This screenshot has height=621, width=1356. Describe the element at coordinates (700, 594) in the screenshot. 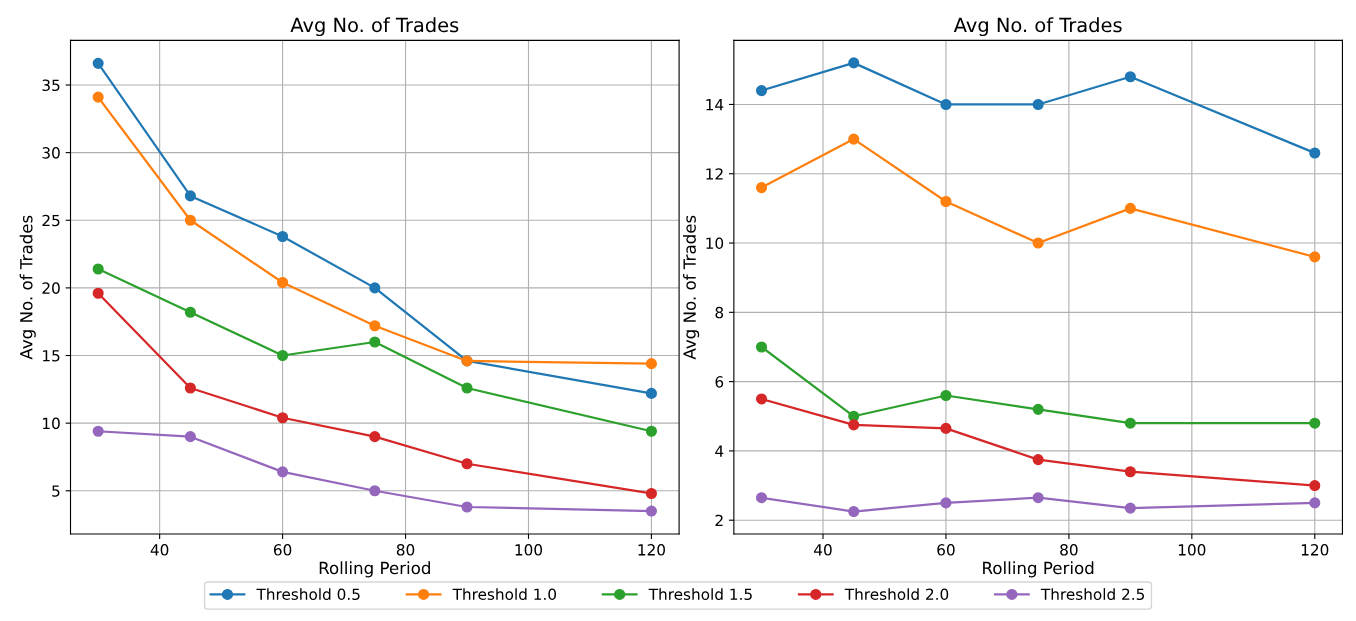

I see `legend-label: Threshold 1.5` at that location.